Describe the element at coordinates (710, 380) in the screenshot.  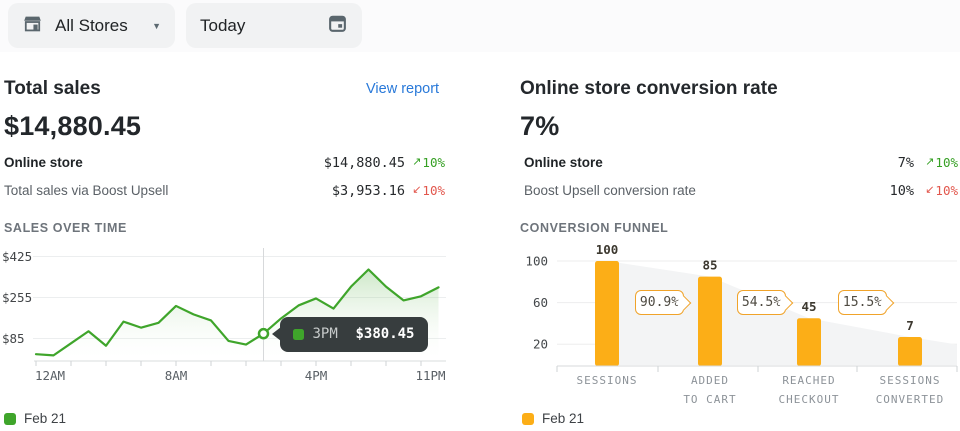
I see `svg-text: ADDED` at that location.